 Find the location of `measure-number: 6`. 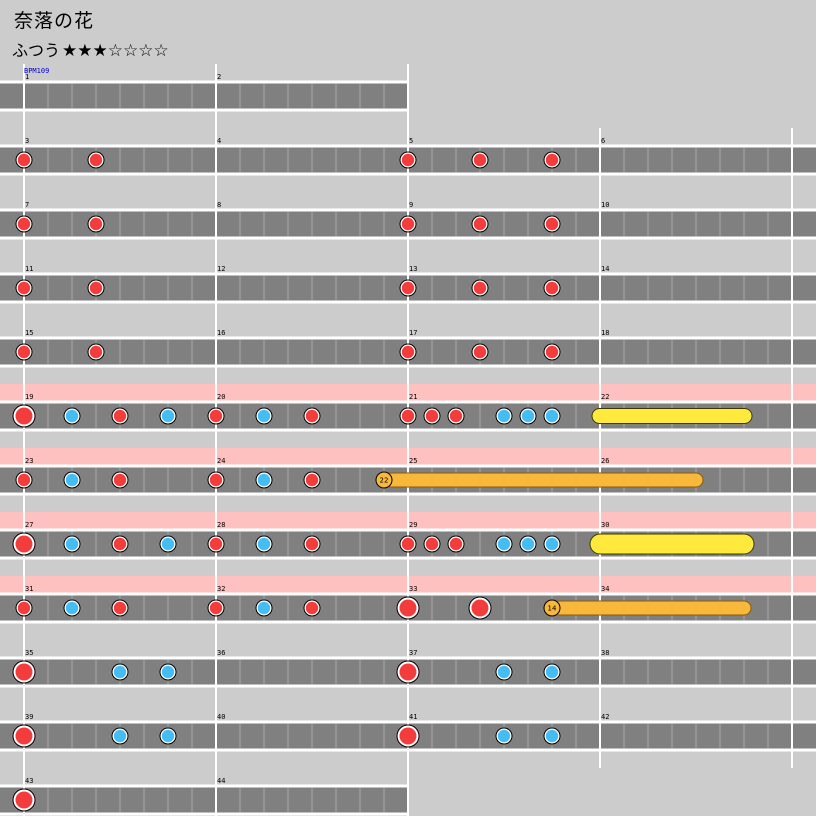

measure-number: 6 is located at coordinates (603, 141).